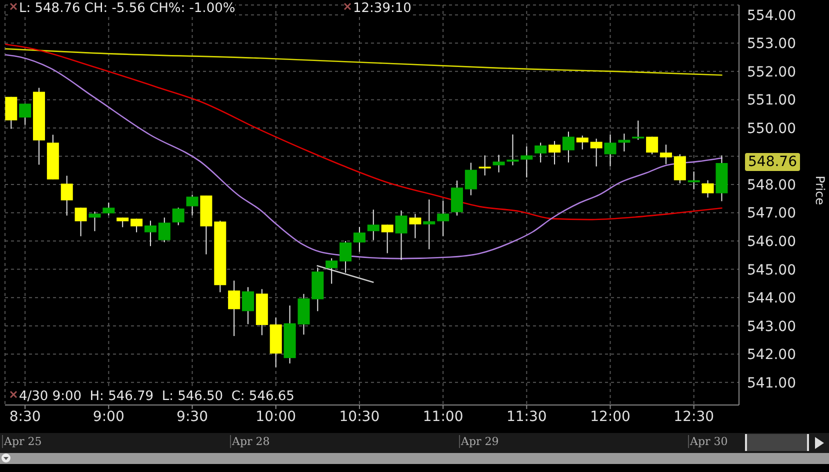 Image resolution: width=829 pixels, height=472 pixels. Describe the element at coordinates (250, 441) in the screenshot. I see `text: Apr 28` at that location.